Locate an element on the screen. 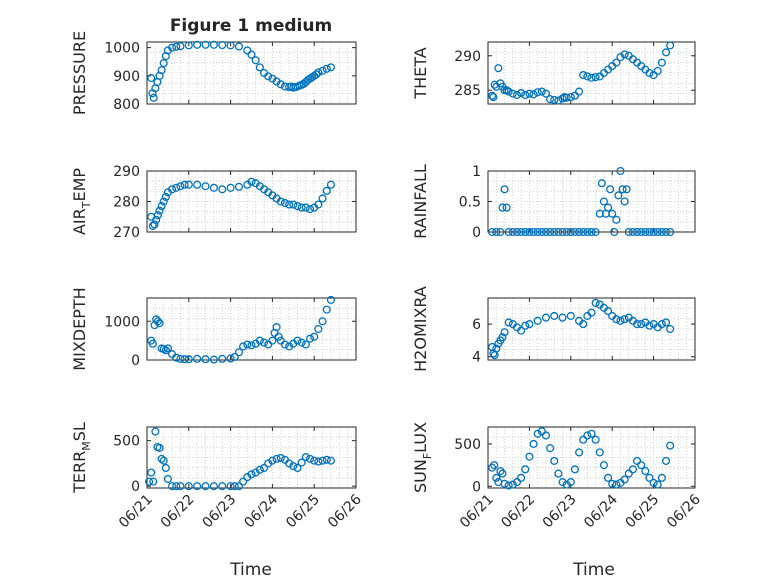 This screenshot has width=778, height=583. figure-title: Figure 1 medium is located at coordinates (251, 26).